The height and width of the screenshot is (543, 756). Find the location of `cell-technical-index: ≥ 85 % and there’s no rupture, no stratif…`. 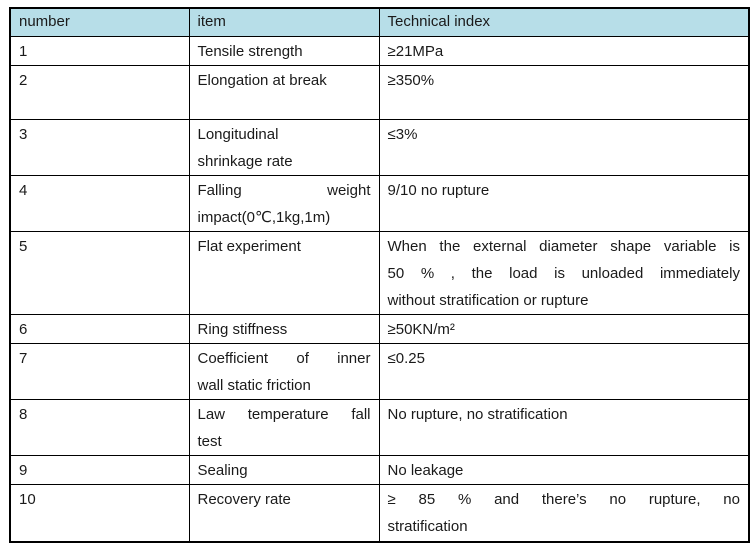

cell-technical-index: ≥ 85 % and there’s no rupture, no stratif… is located at coordinates (564, 513).